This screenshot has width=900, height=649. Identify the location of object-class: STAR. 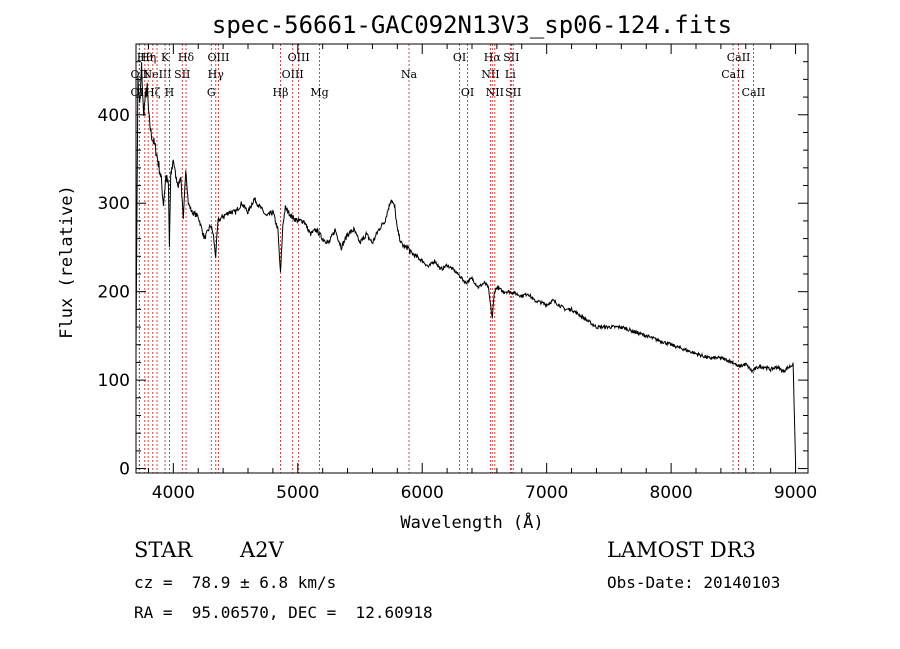
(163, 550).